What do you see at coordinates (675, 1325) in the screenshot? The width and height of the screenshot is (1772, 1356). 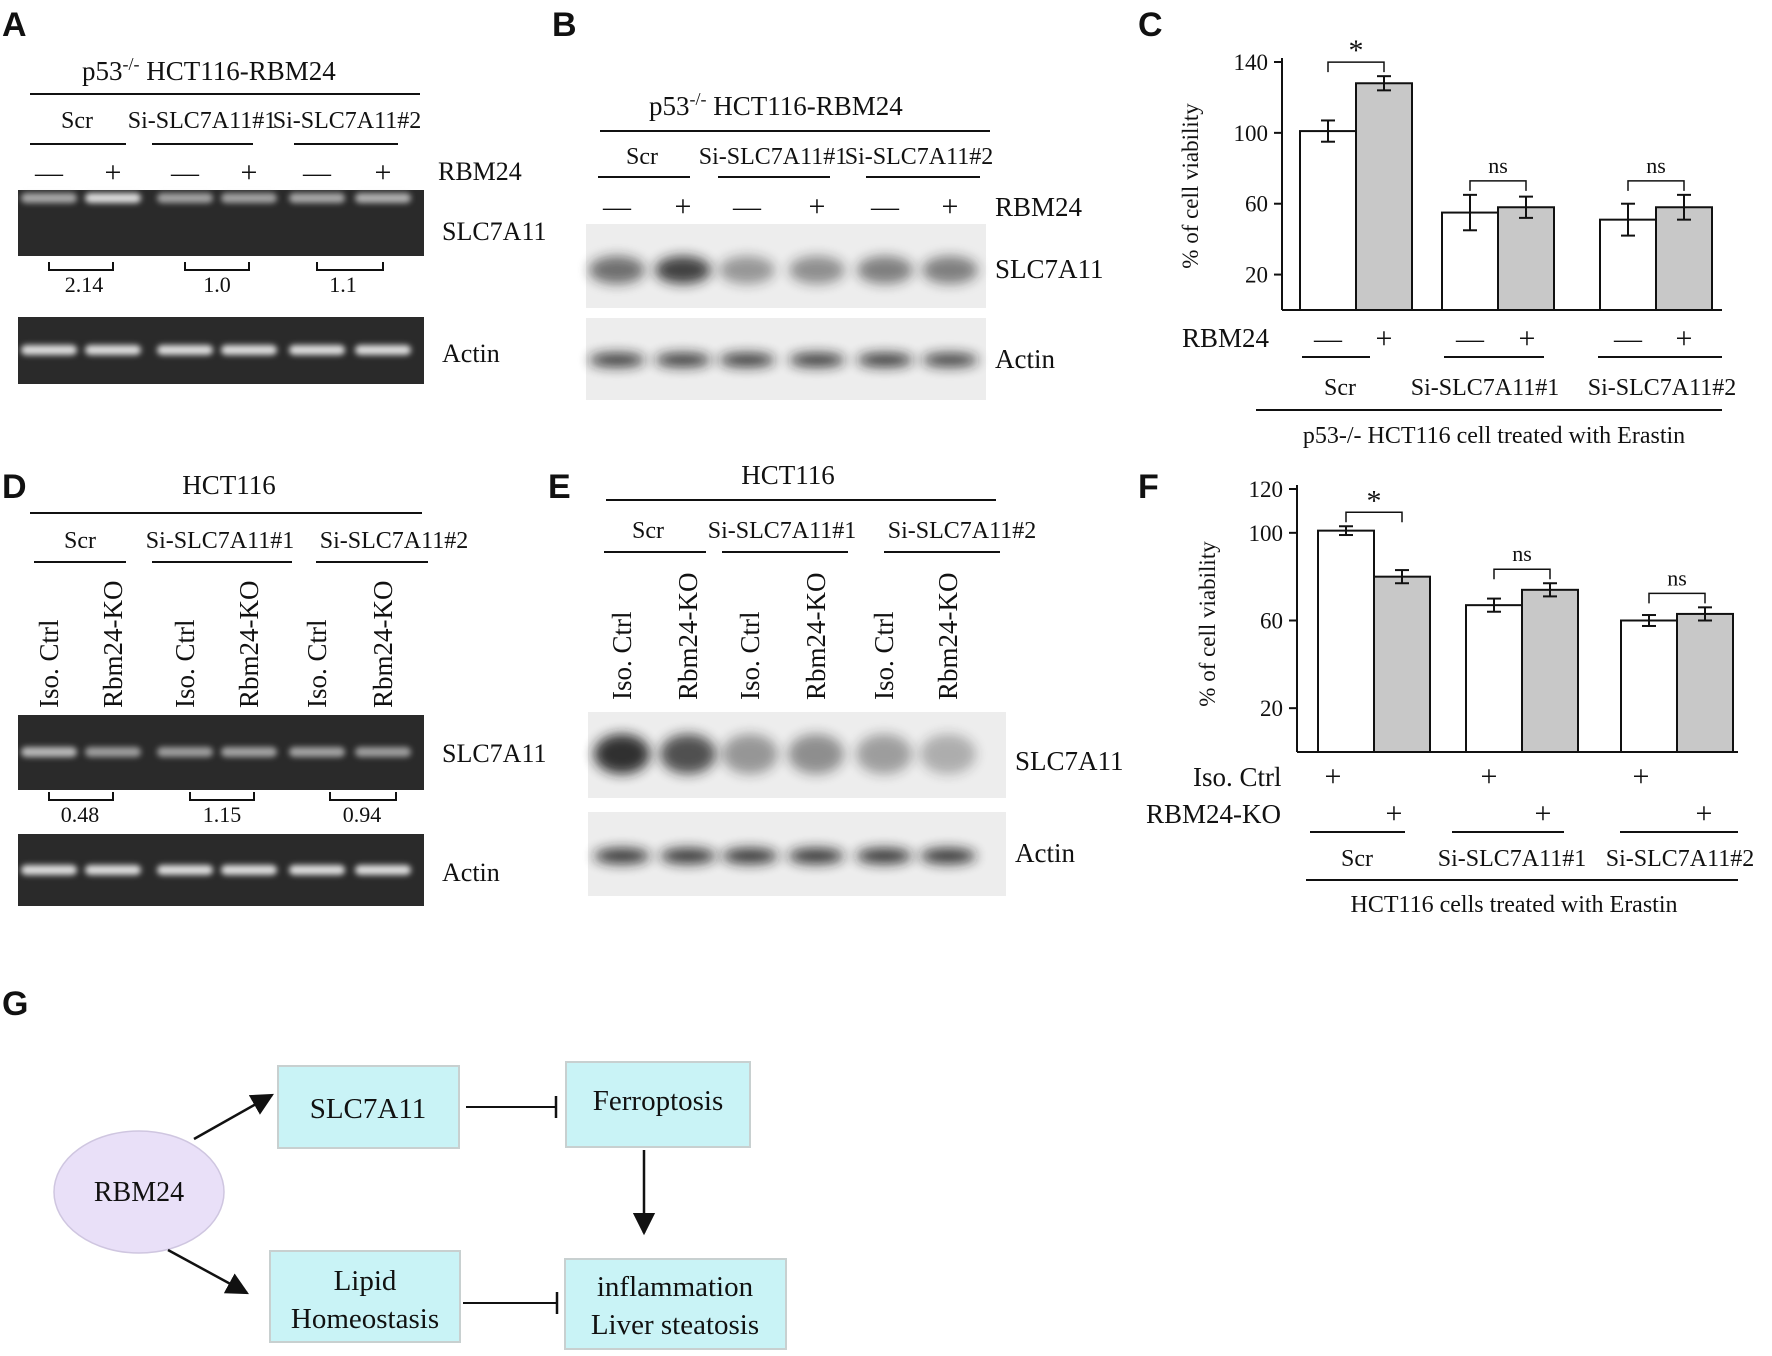 I see `inflammation-node-label: Liver steatosis` at bounding box center [675, 1325].